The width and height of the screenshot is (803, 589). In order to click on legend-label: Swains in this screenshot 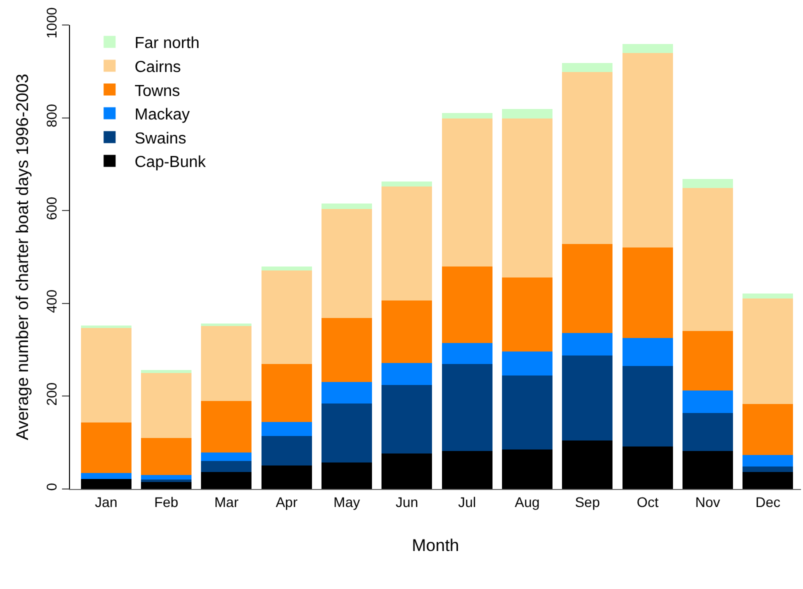, I will do `click(160, 139)`.